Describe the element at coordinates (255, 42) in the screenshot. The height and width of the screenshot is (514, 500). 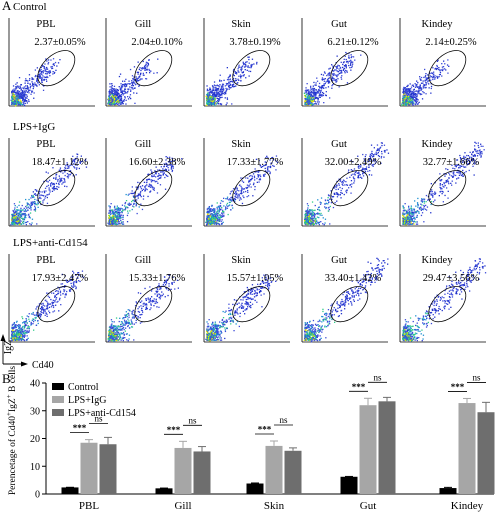
I see `gate-percent: 3.78±0.19%` at that location.